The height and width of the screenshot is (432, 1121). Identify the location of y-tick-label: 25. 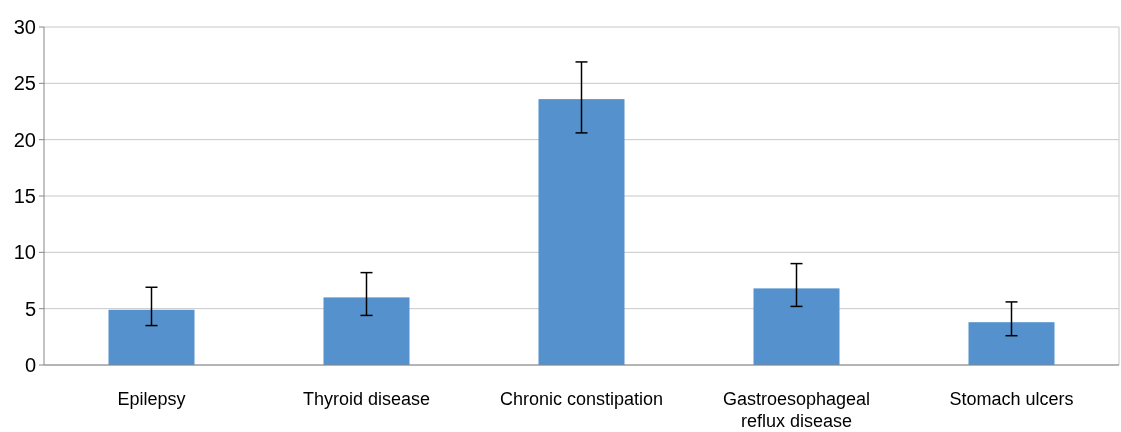
(24, 83).